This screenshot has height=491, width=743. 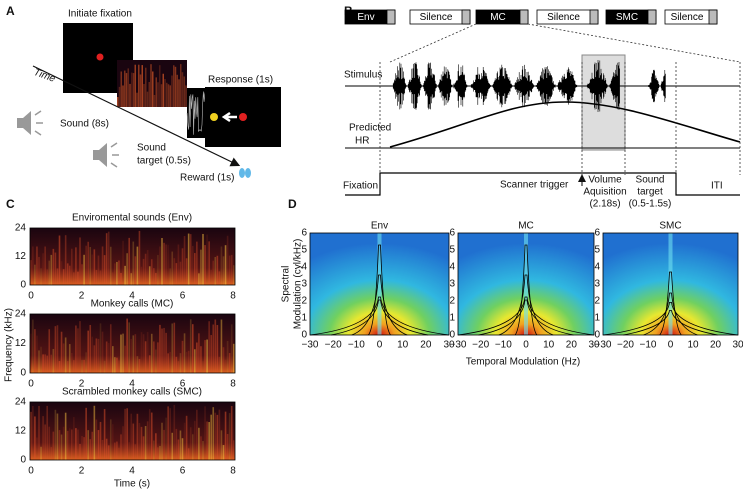 I want to click on subplot-title: Enviromental sounds (Env), so click(x=132, y=218).